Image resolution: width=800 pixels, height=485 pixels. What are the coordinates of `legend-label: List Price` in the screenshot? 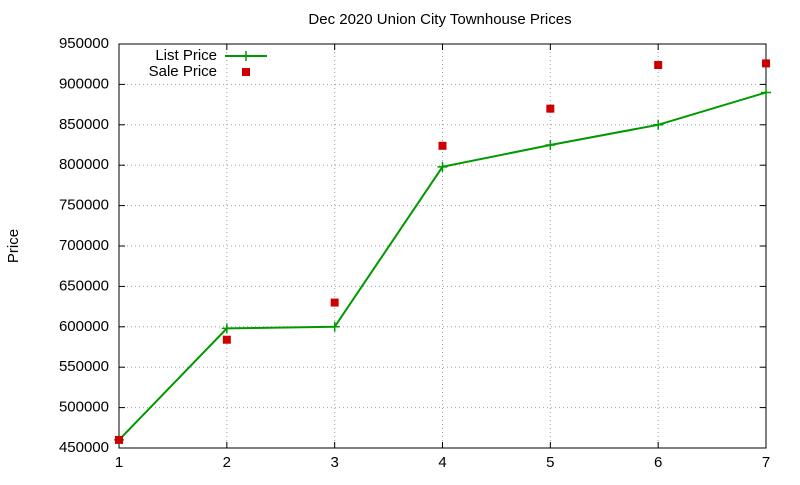 It's located at (186, 55).